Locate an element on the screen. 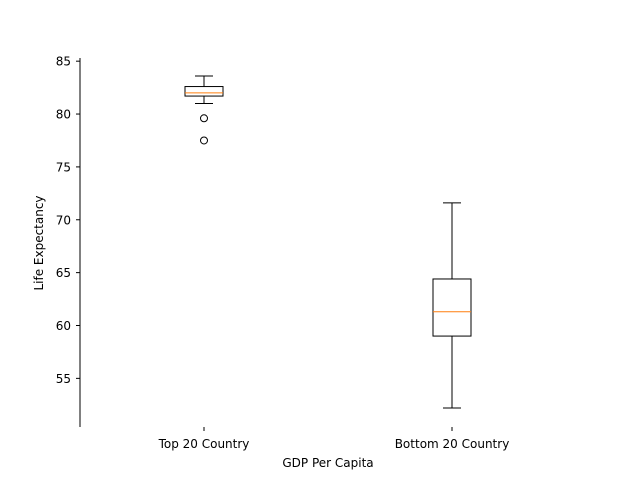 The height and width of the screenshot is (484, 640). y-tick-label: 75 is located at coordinates (63, 167).